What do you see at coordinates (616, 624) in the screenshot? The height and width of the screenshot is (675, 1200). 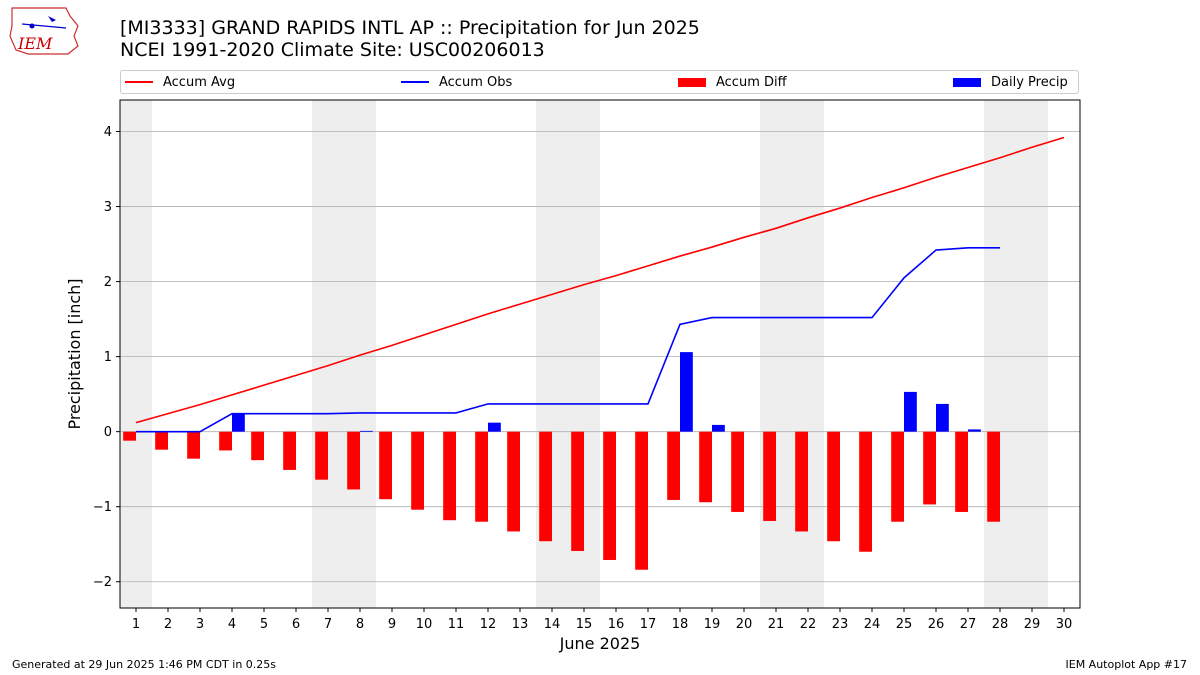 I see `x-tick-label: 16` at bounding box center [616, 624].